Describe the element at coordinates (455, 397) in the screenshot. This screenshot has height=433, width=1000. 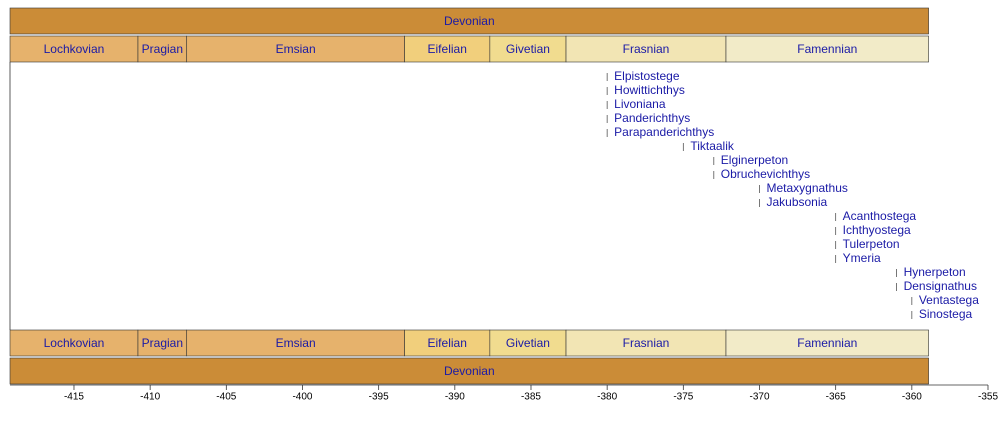
I see `x-tick-label: -390` at that location.